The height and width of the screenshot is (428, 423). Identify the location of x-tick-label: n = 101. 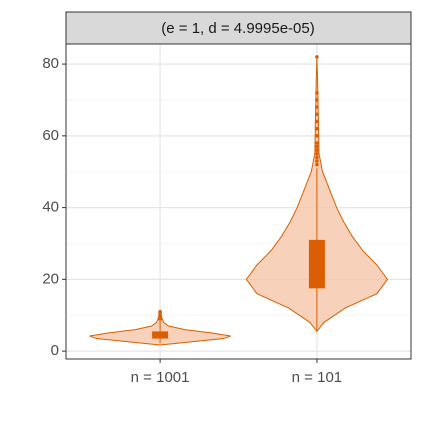
(317, 377).